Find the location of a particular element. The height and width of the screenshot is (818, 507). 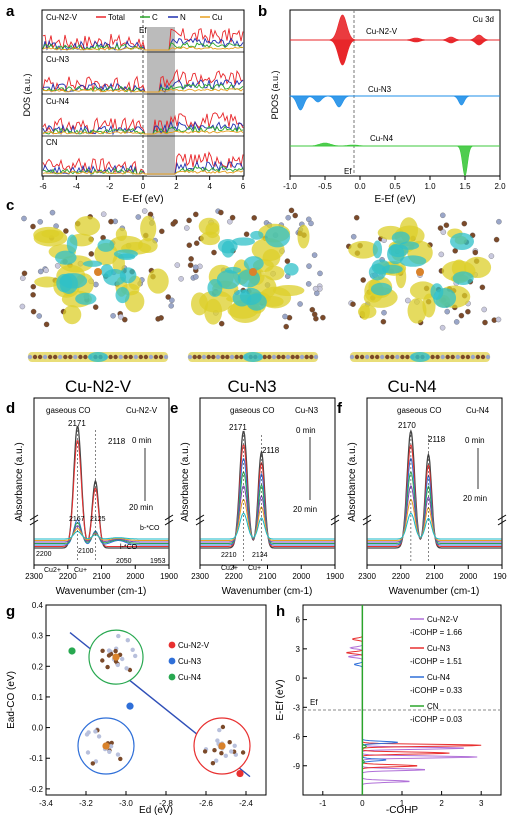

panel-f-time-end: 20 min is located at coordinates (475, 498).